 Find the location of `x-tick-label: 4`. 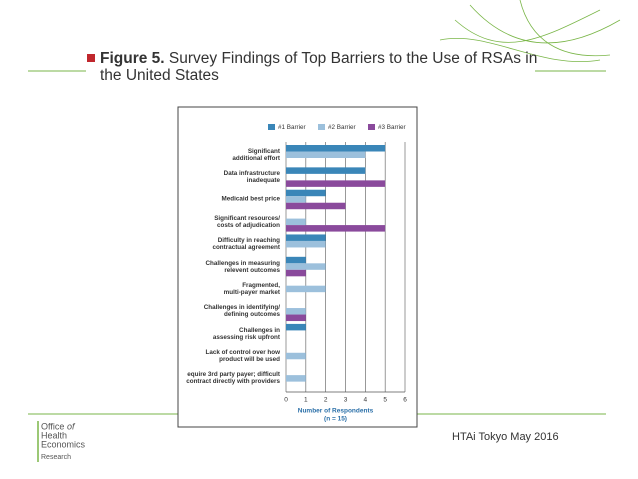

x-tick-label: 4 is located at coordinates (366, 400).